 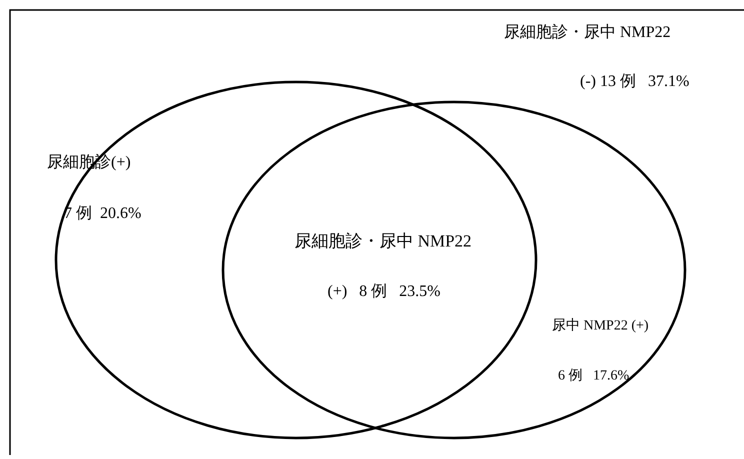 I want to click on data-label: 6 例 17.6%, so click(x=594, y=376).